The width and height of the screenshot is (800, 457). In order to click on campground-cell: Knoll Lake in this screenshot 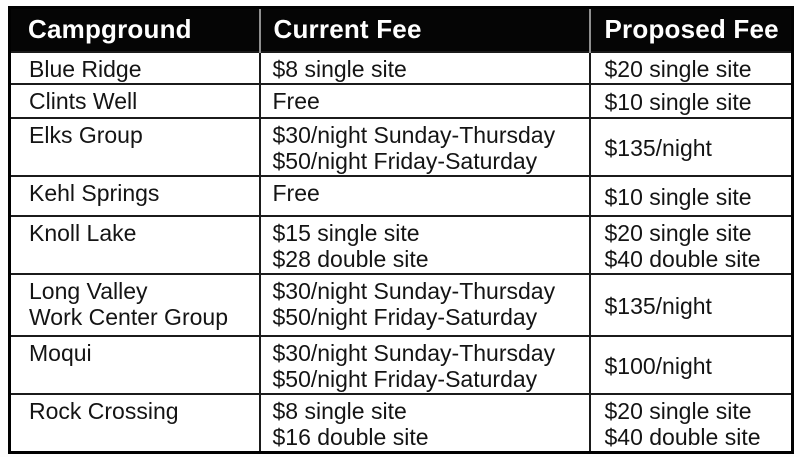, I will do `click(134, 245)`.